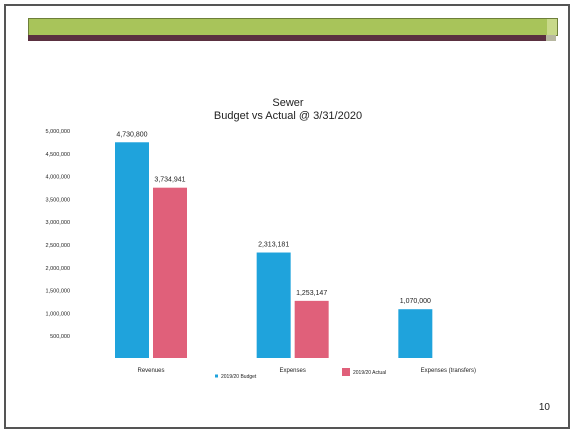  Describe the element at coordinates (169, 180) in the screenshot. I see `data-label: 3,734,941` at that location.